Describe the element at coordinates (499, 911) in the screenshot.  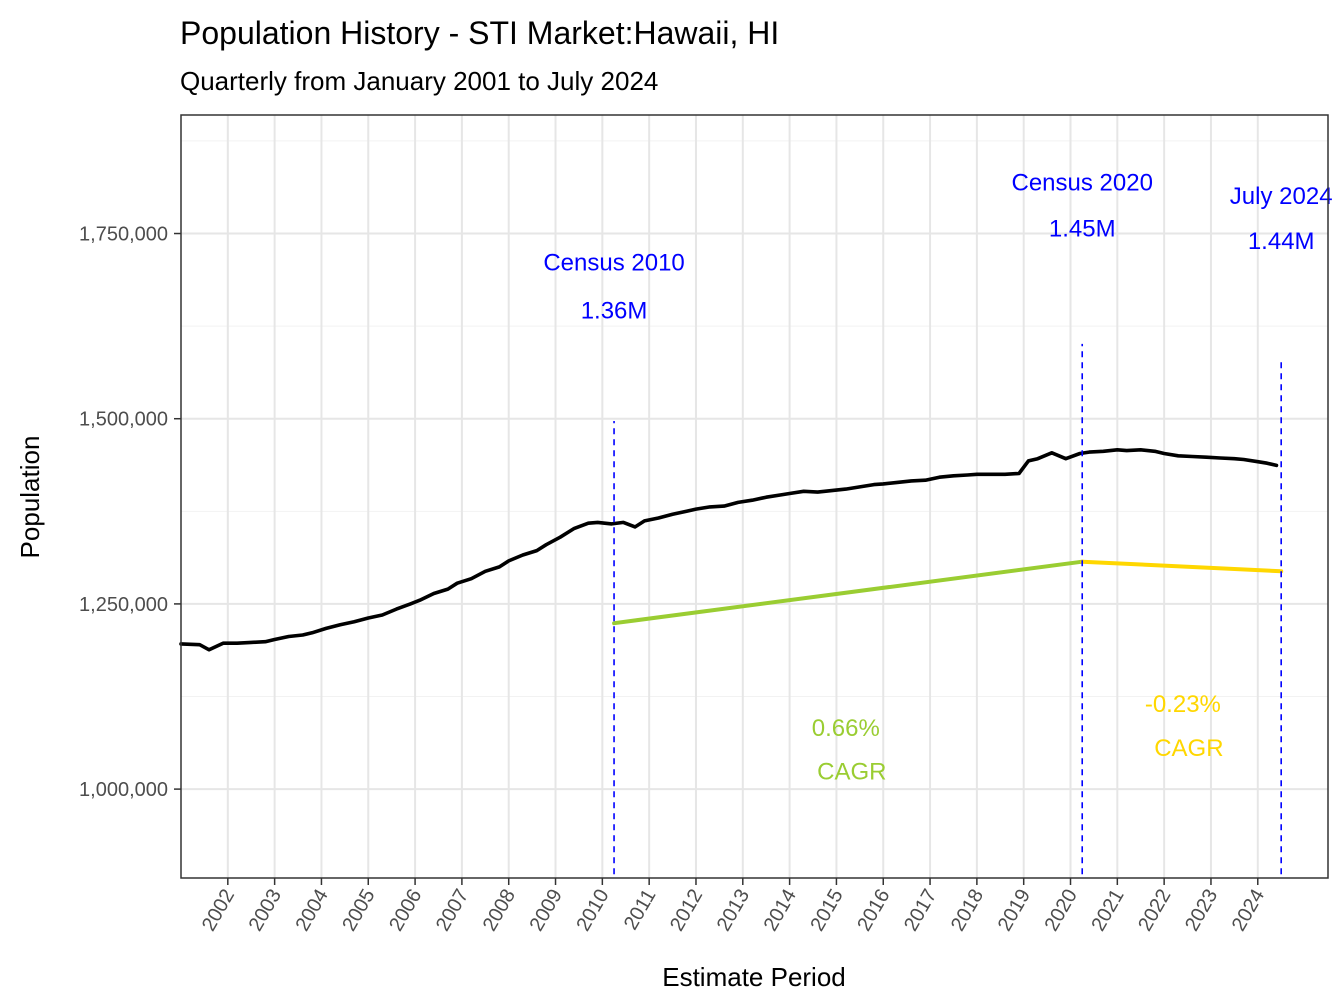
I see `x-tick-label: 2008` at that location.